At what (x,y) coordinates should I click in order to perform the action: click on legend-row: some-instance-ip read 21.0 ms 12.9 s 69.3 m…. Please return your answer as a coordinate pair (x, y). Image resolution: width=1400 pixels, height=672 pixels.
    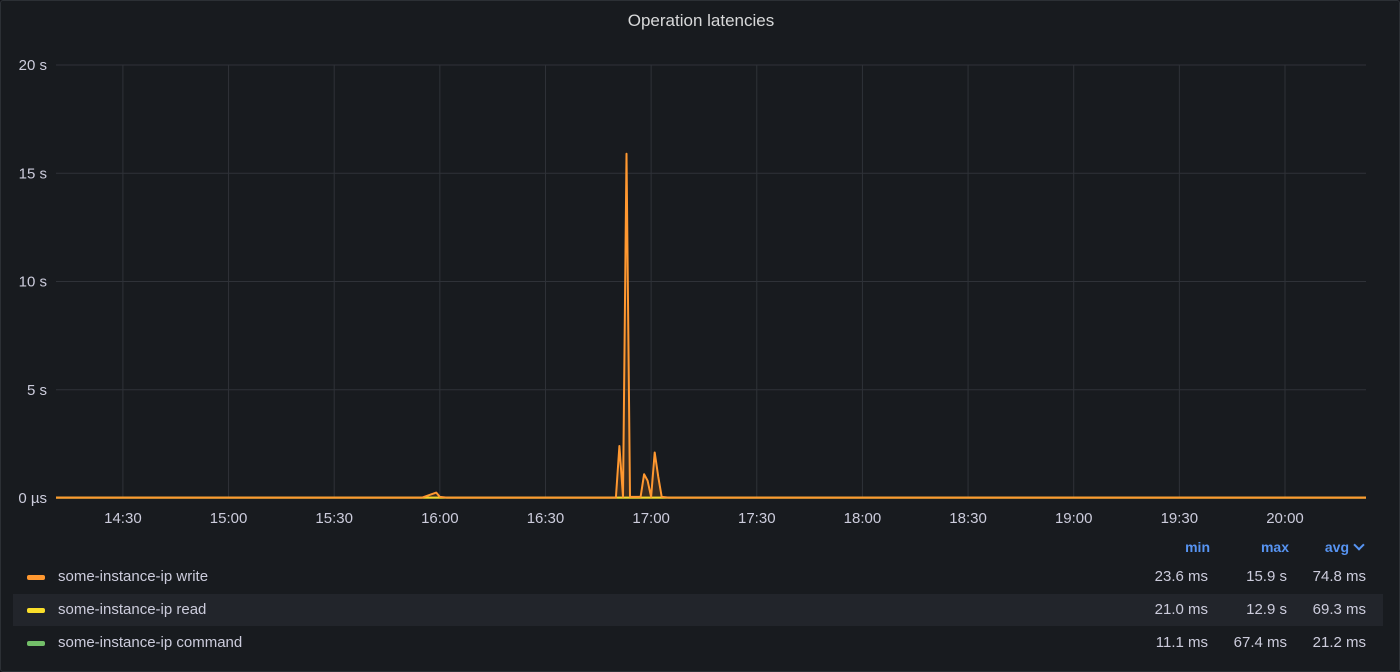
    Looking at the image, I should click on (698, 610).